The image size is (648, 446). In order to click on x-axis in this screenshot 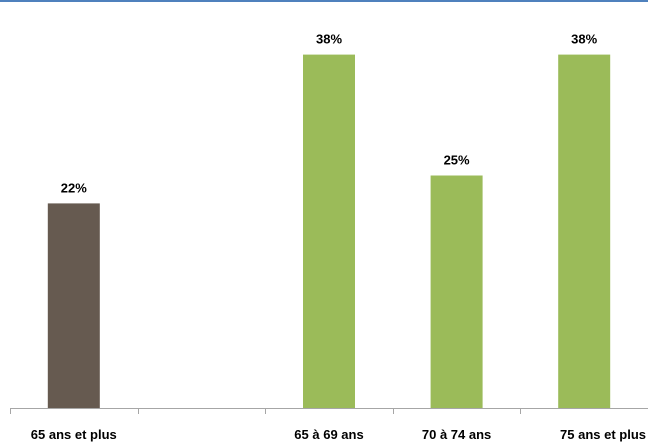, I will do `click(329, 411)`.